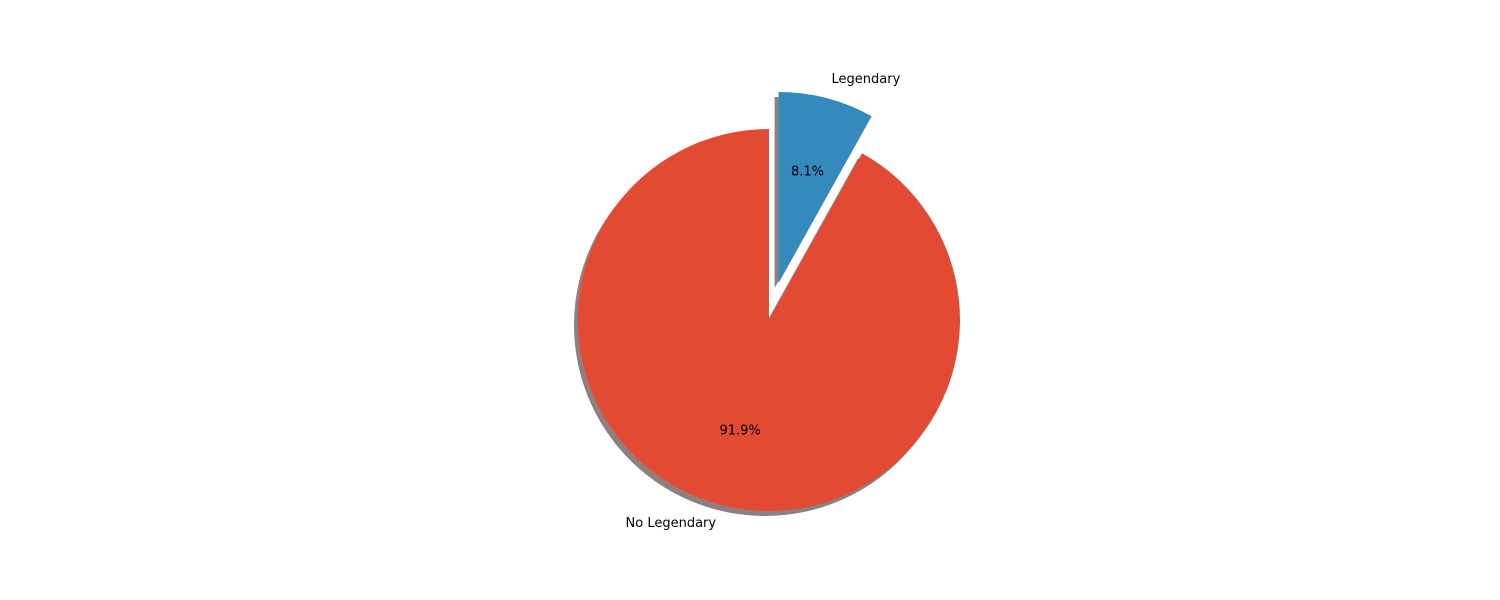 The height and width of the screenshot is (600, 1500). I want to click on pct-label-legendary: 8.1%, so click(807, 172).